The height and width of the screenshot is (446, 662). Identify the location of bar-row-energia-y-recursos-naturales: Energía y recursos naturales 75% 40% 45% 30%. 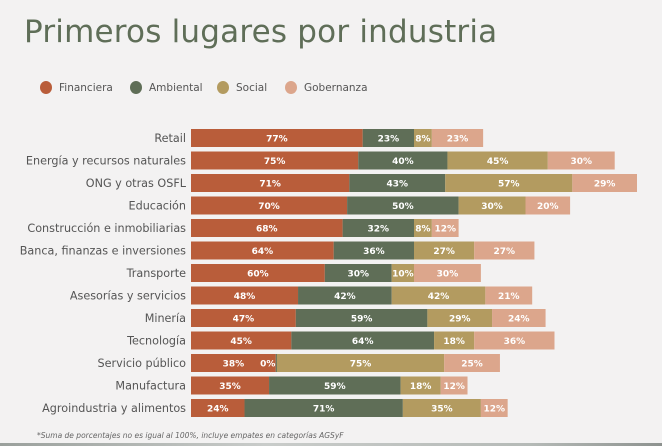
(320, 160).